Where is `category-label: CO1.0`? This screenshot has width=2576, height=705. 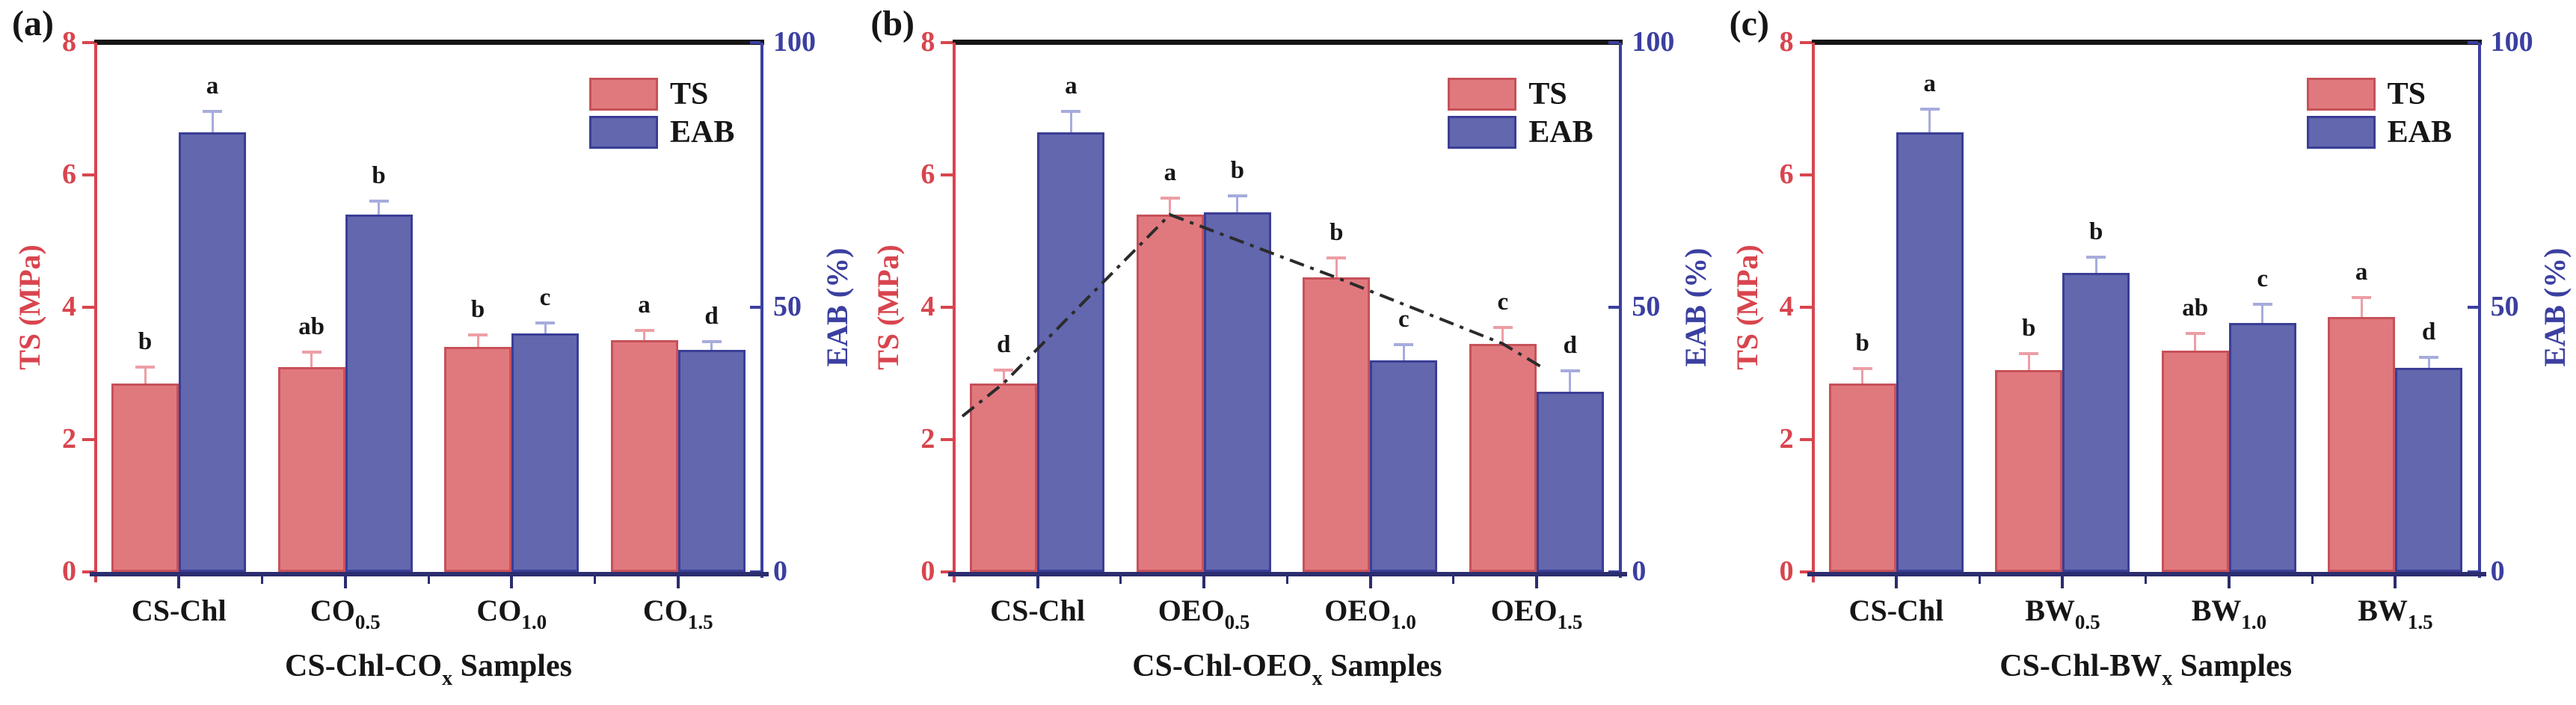
category-label: CO1.0 is located at coordinates (511, 613).